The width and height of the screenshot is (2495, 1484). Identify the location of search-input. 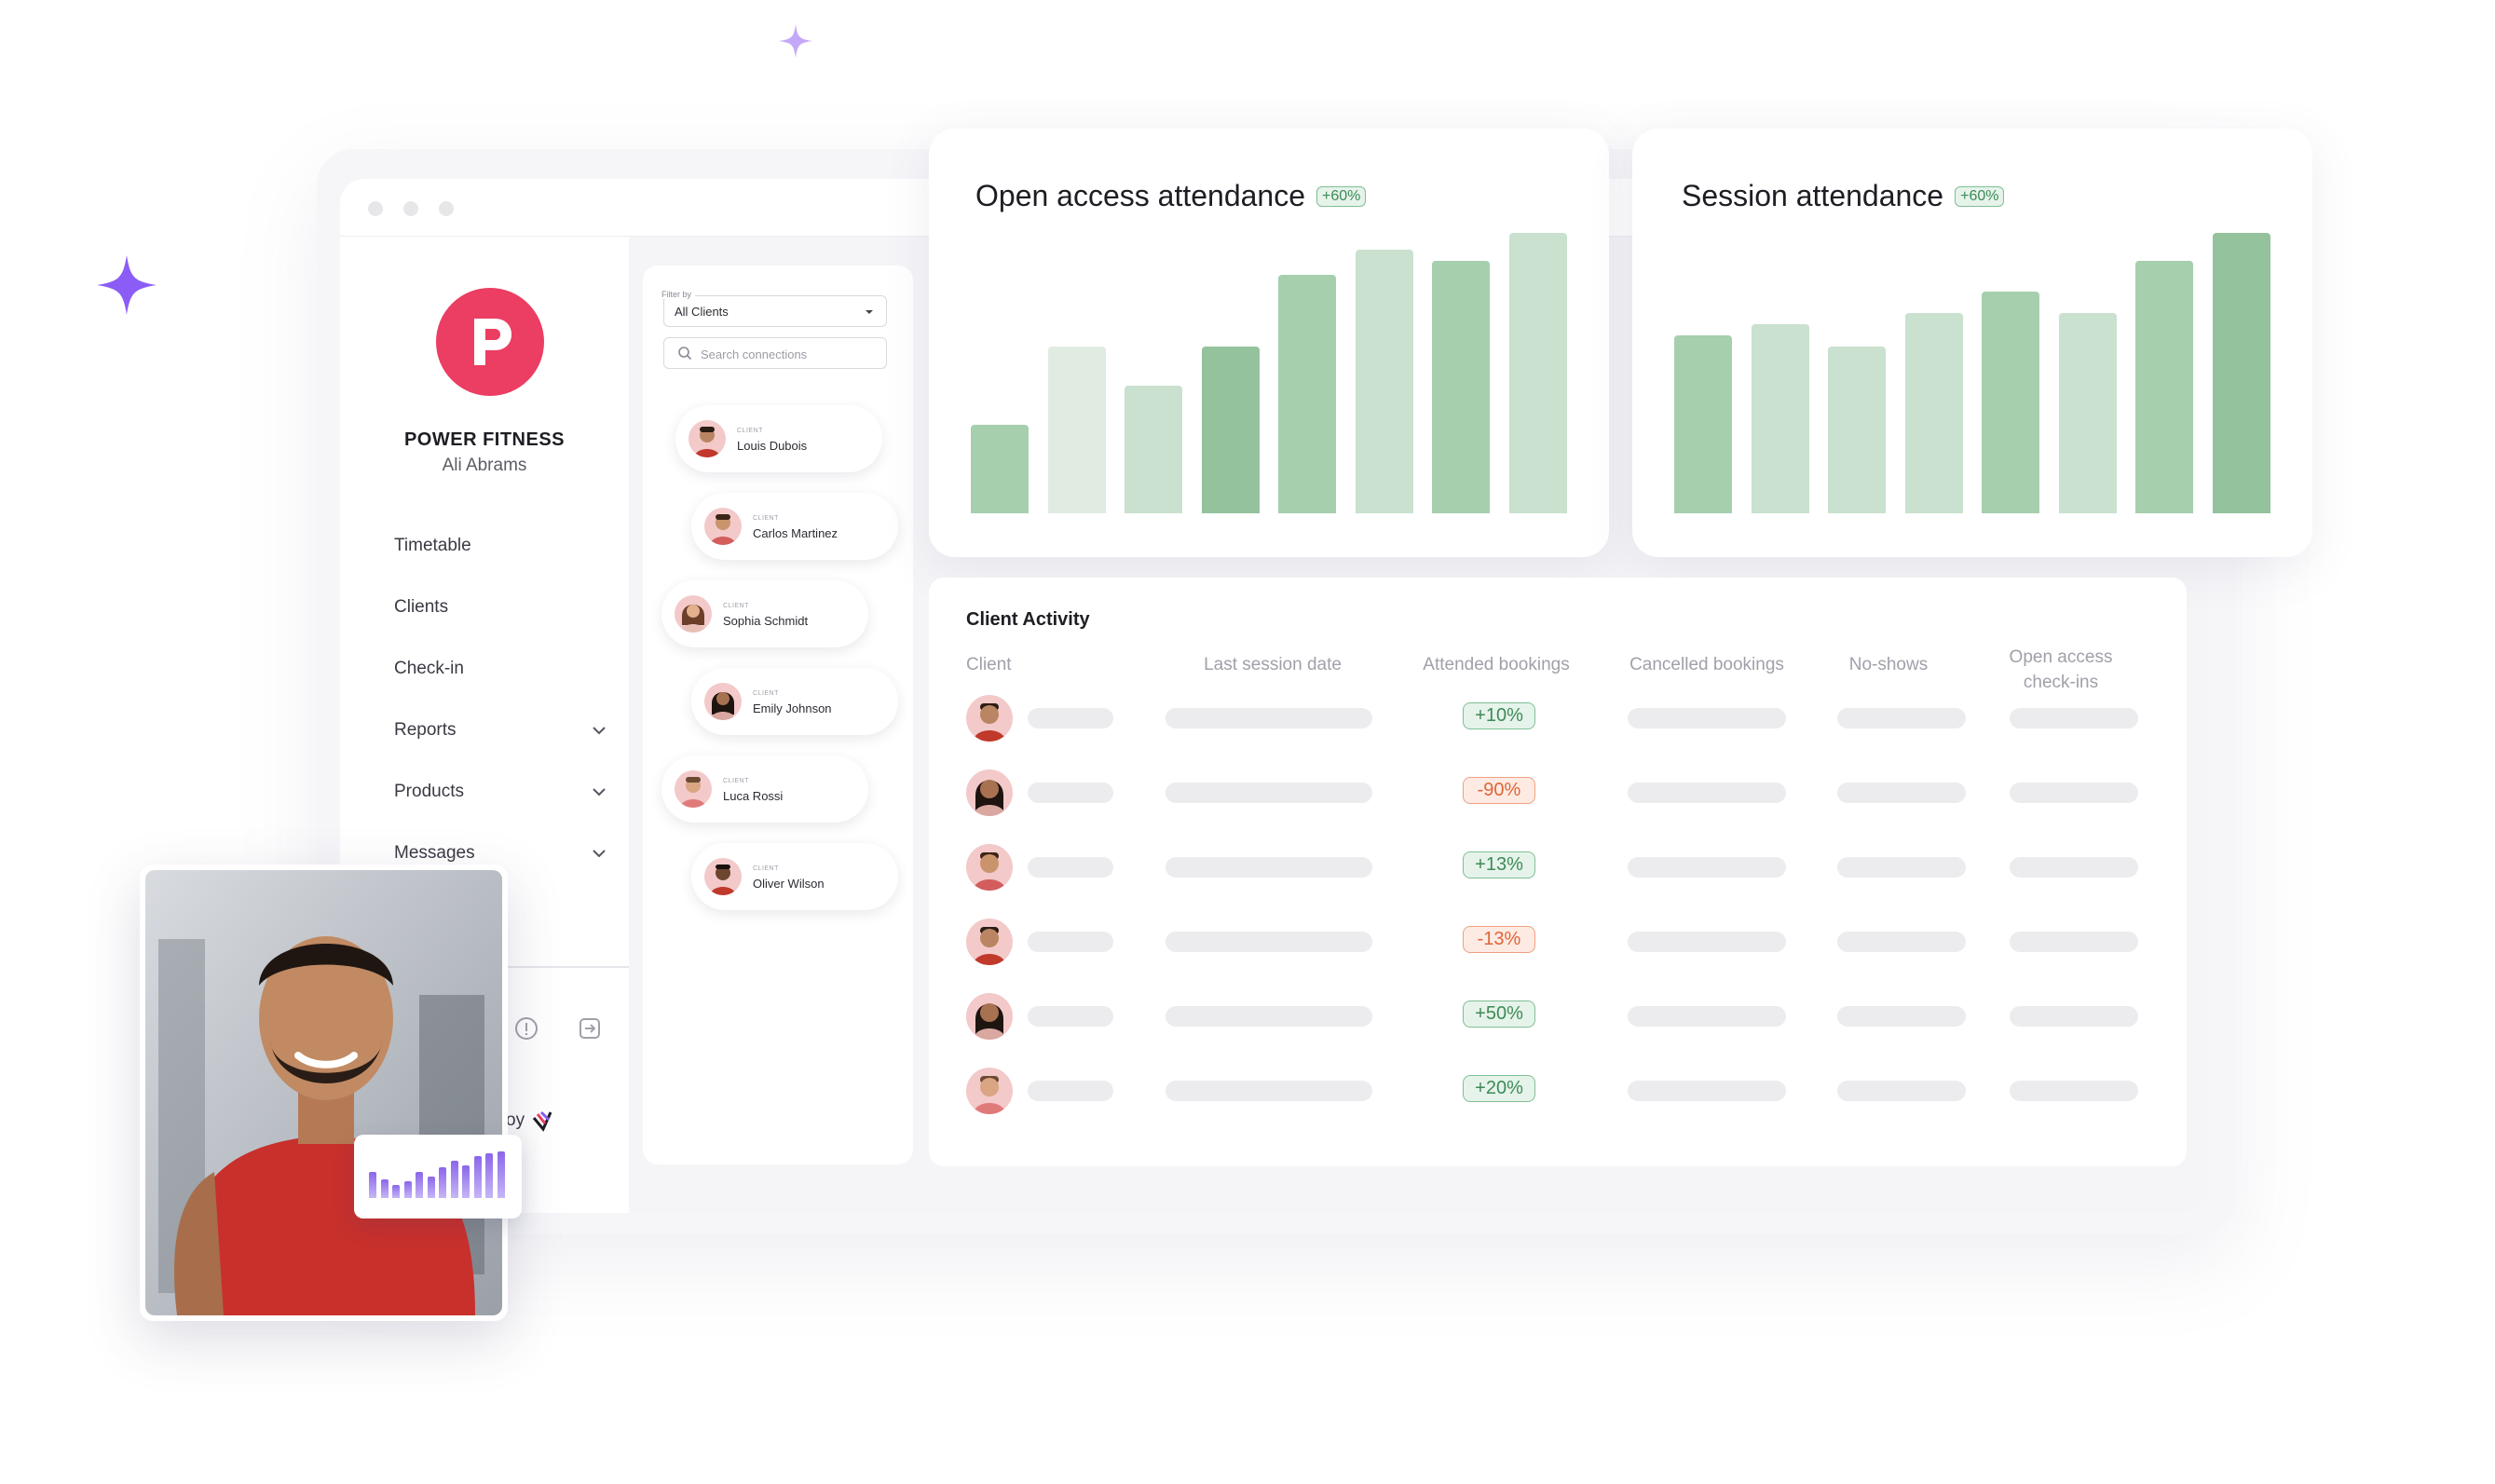
(775, 353).